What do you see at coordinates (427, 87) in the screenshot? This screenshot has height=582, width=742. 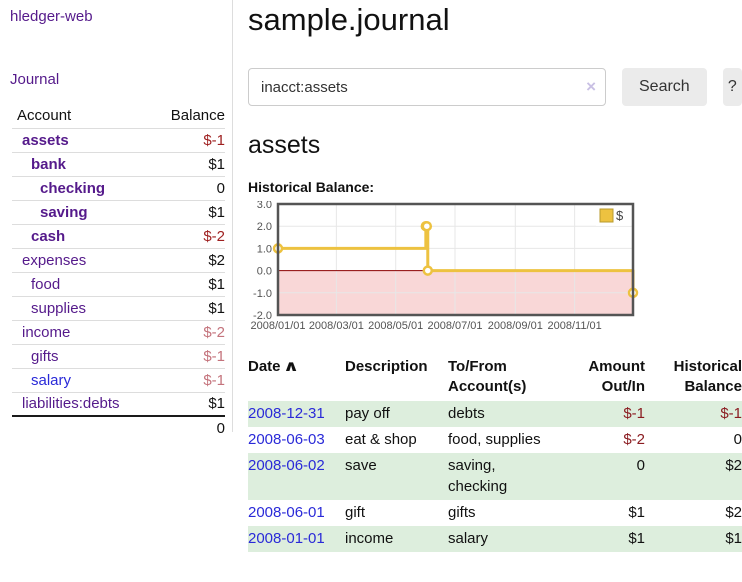 I see `search-input` at bounding box center [427, 87].